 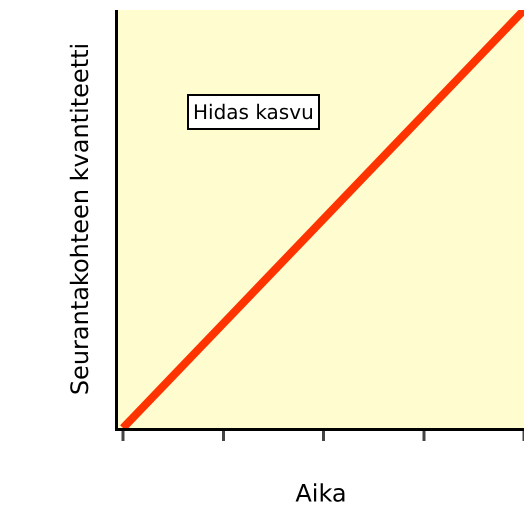 I want to click on x-axis-title: Aika, so click(x=321, y=493).